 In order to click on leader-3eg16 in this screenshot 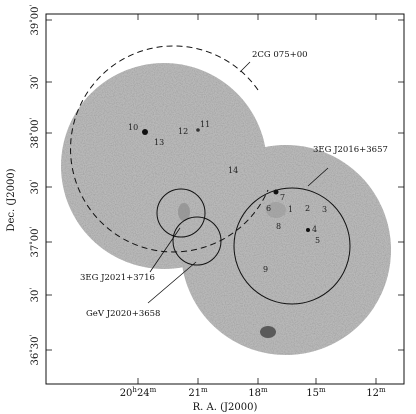, I will do `click(318, 177)`.